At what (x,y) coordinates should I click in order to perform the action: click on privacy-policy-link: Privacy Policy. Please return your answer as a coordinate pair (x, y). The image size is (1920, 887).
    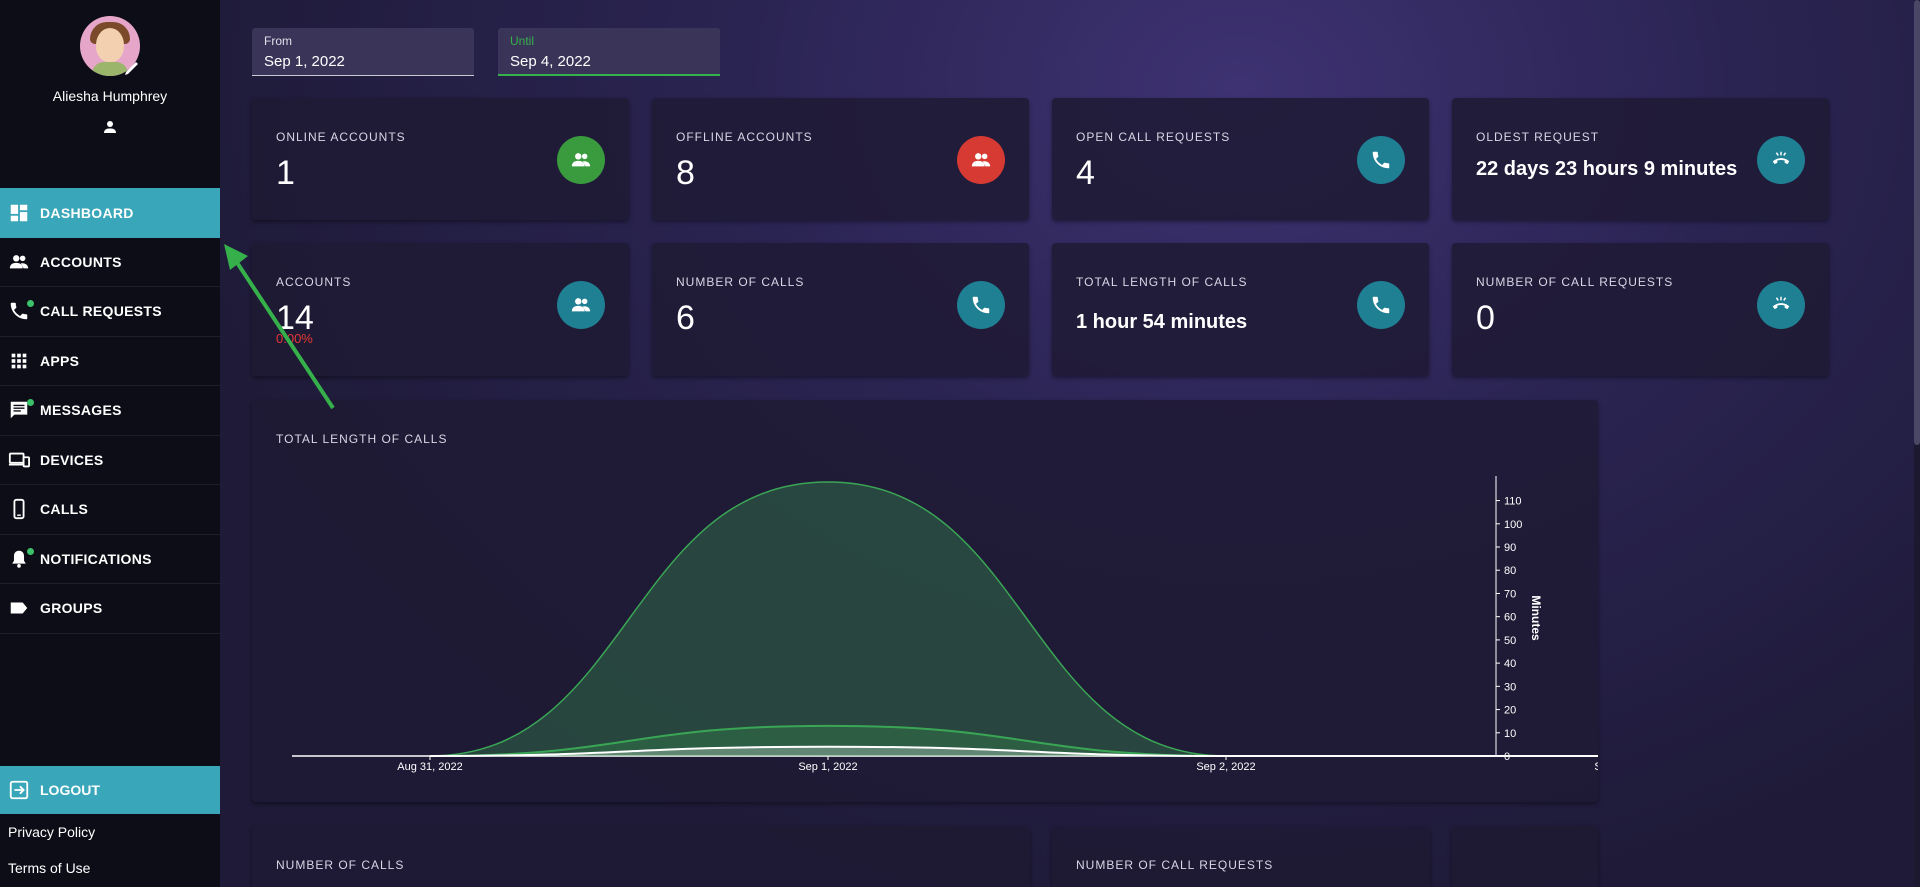
    Looking at the image, I should click on (52, 832).